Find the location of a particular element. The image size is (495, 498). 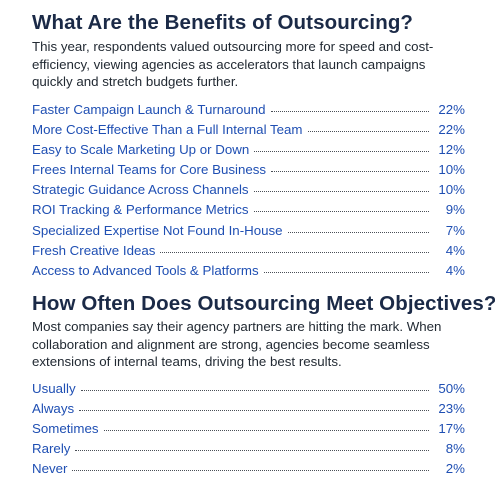

item-label: Access to Advanced Tools & Platforms is located at coordinates (145, 270).